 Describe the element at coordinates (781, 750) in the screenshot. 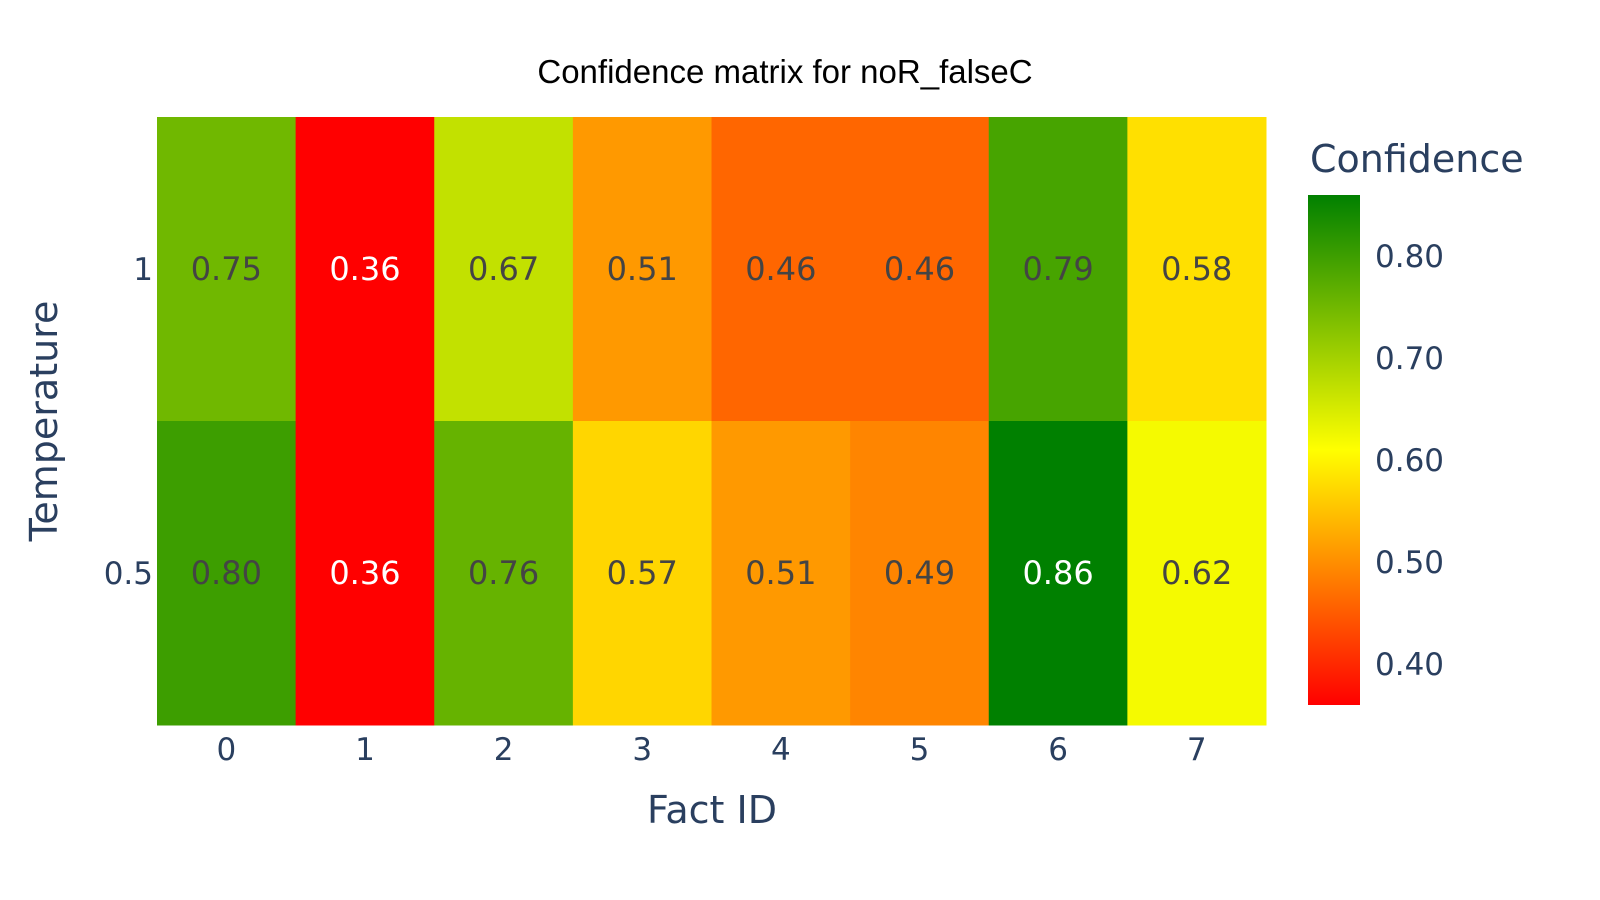

I see `x-tick-4: 4` at that location.